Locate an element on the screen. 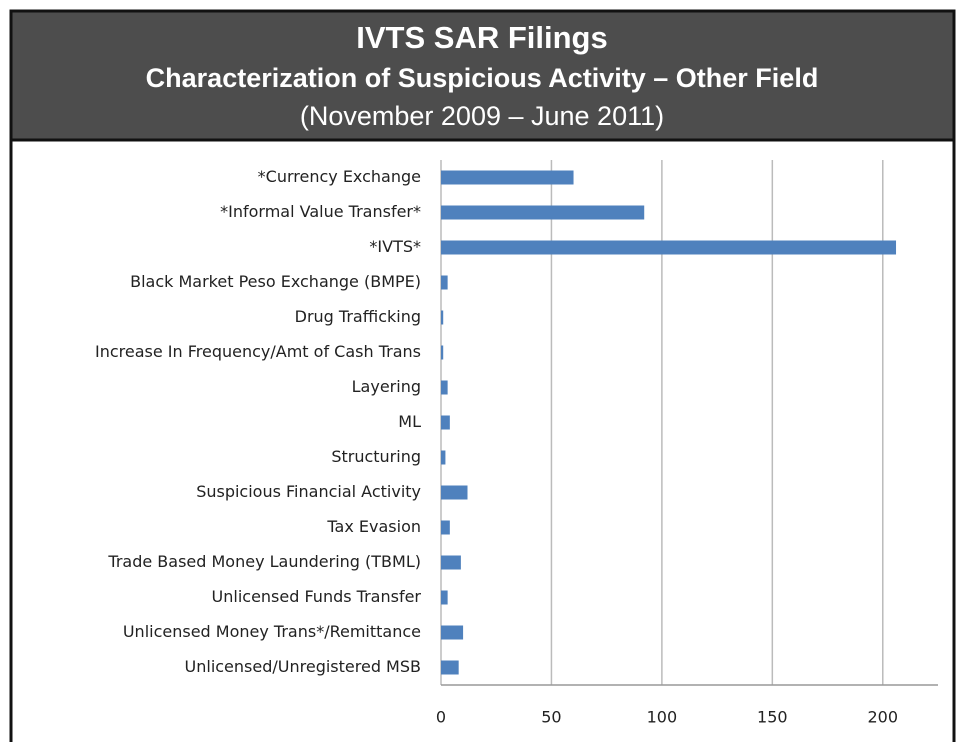  y-tick-label: Tax Evasion is located at coordinates (373, 526).